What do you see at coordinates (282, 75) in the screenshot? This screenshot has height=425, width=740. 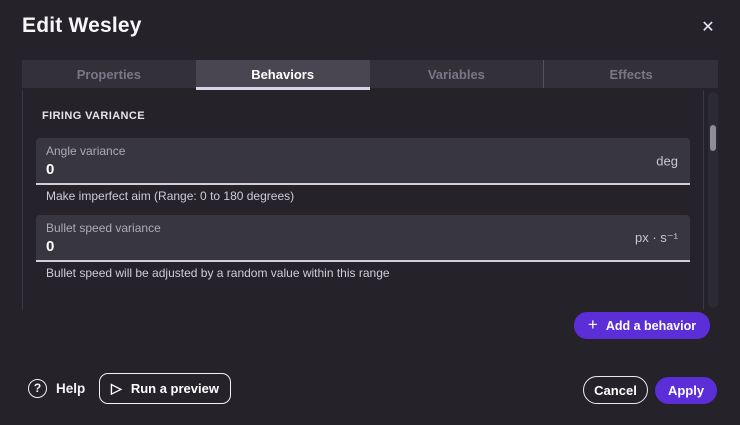 I see `tab-behaviors: Behaviors` at bounding box center [282, 75].